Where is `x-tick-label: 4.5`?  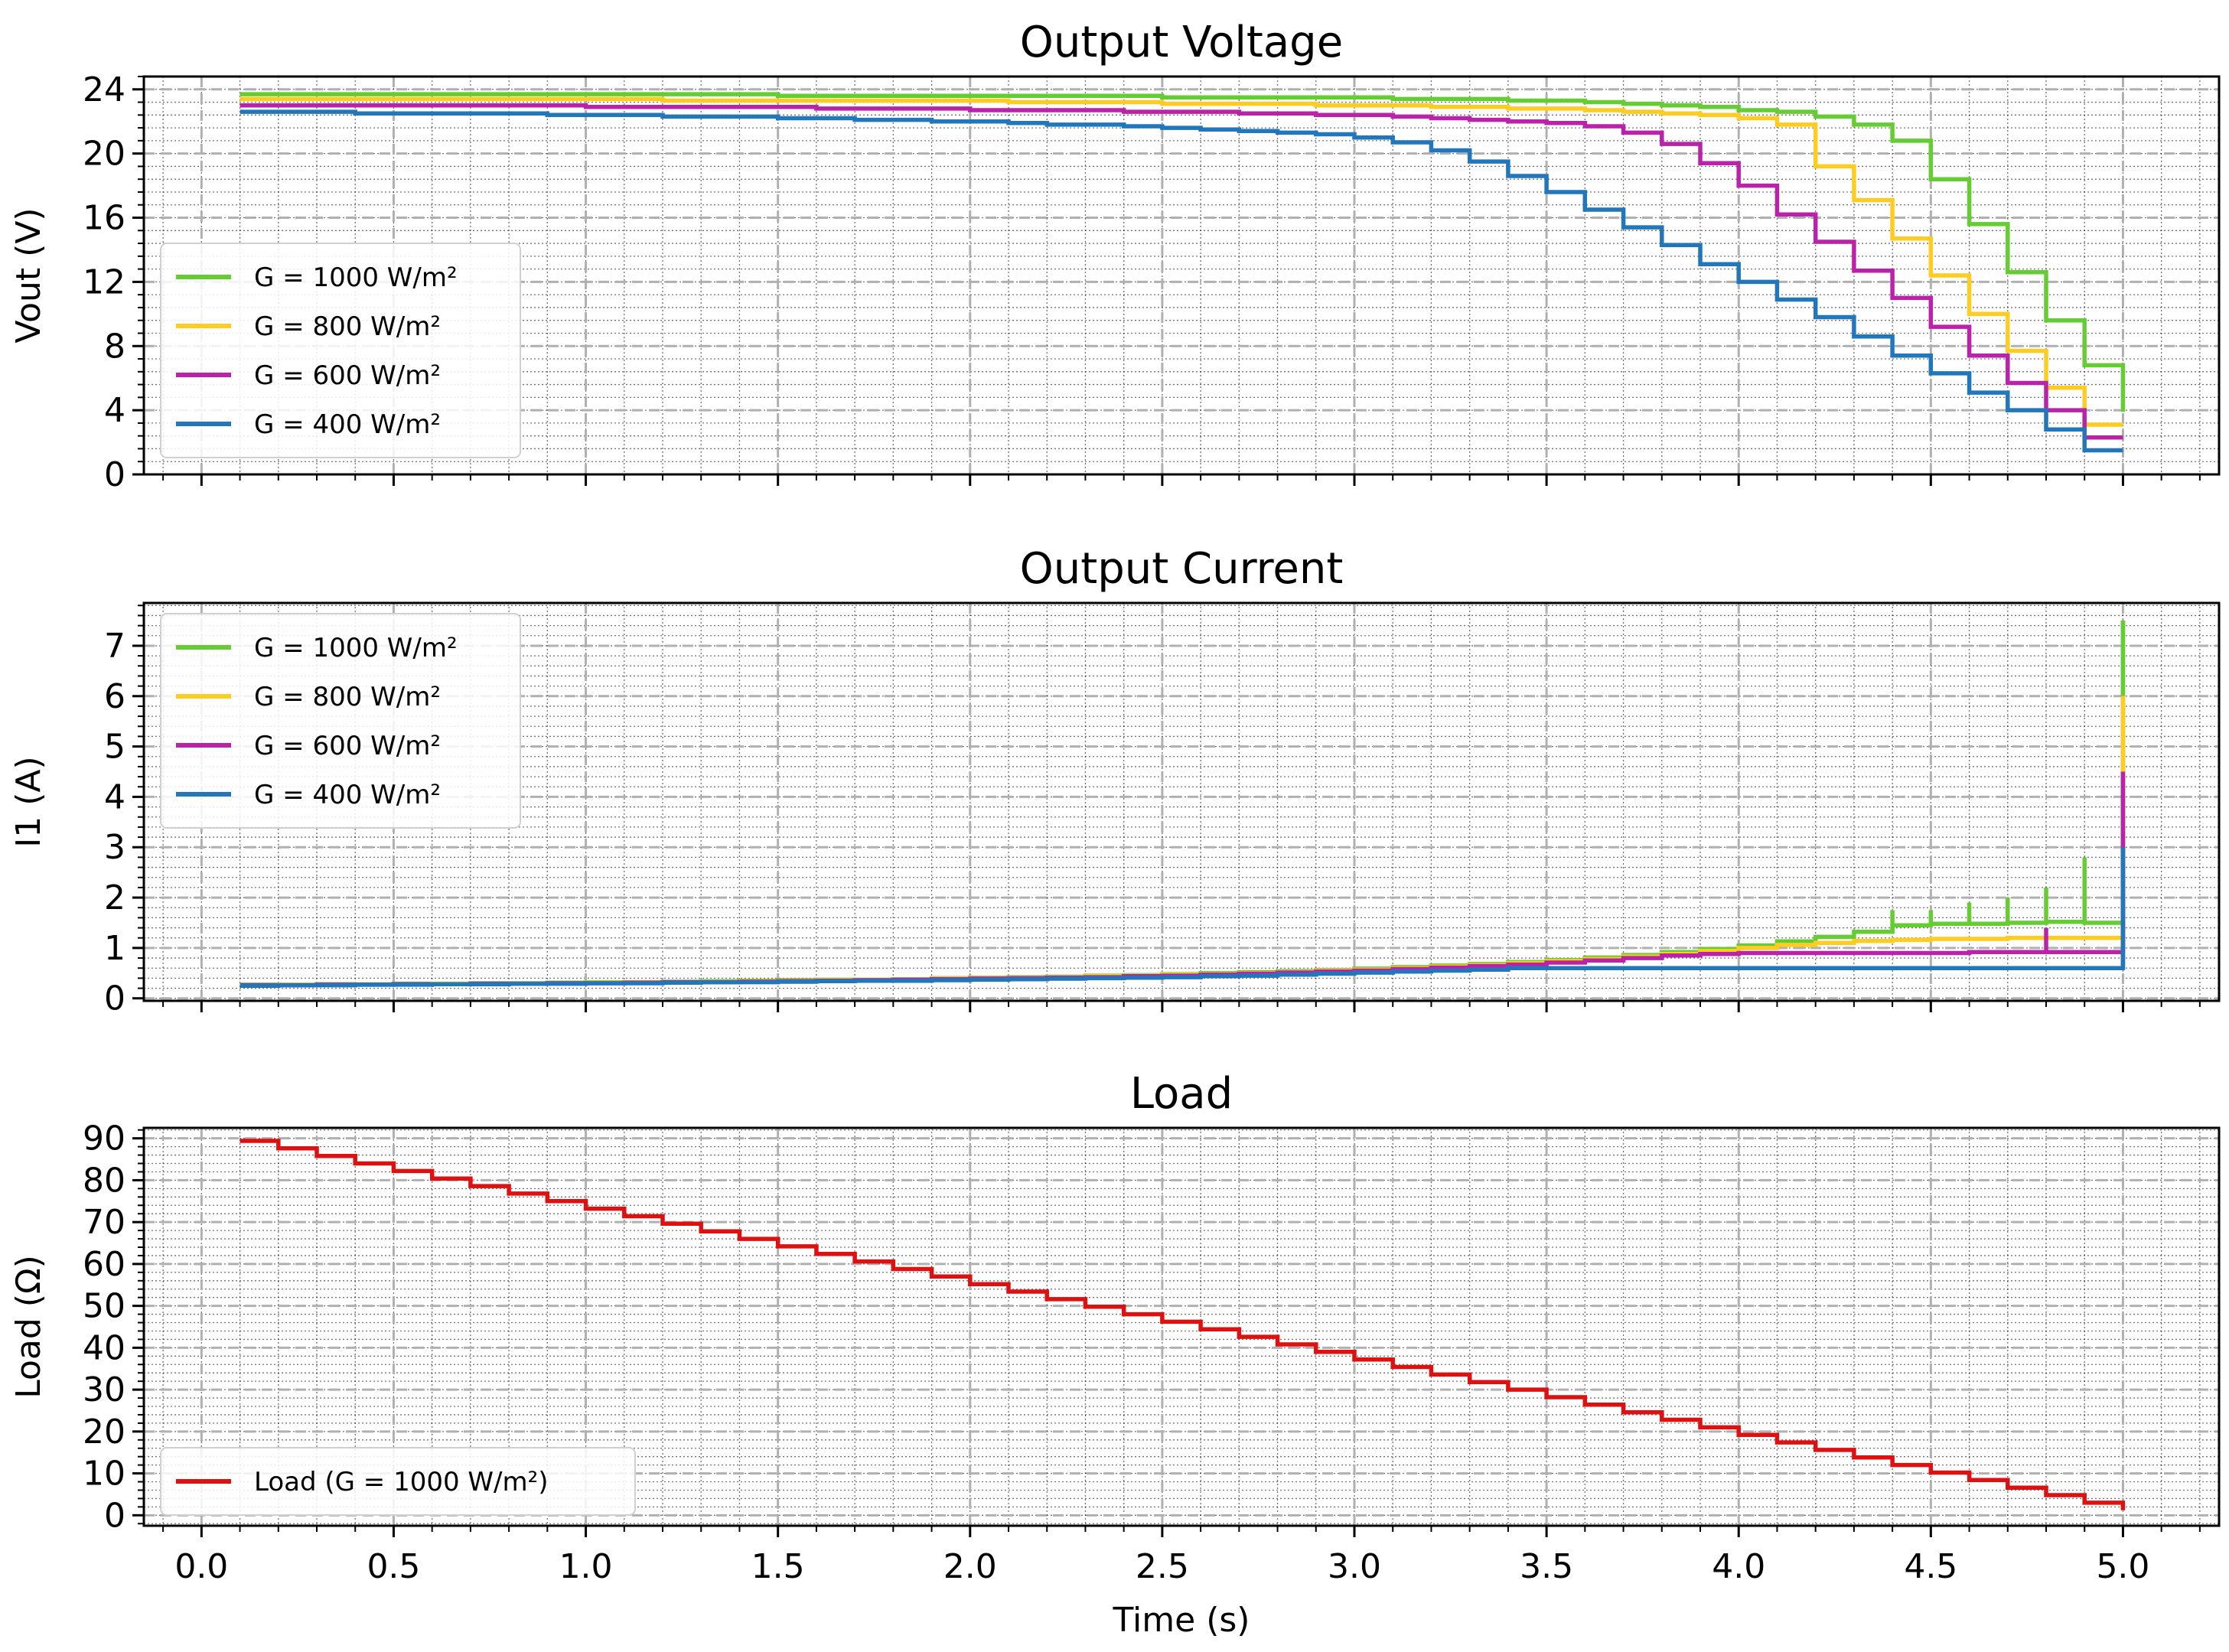
x-tick-label: 4.5 is located at coordinates (1931, 1566).